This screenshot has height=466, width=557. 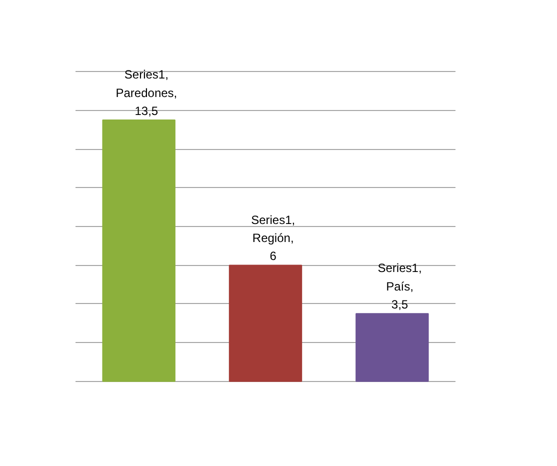 I want to click on data-label: Series1, País, 3,5, so click(x=400, y=286).